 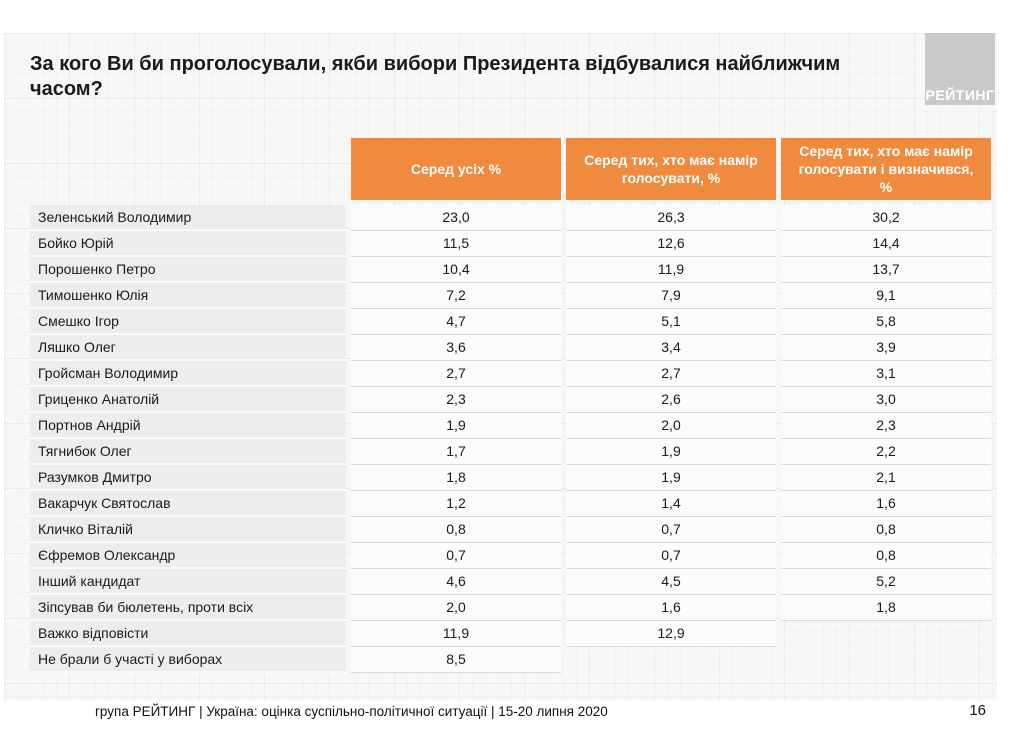 I want to click on value-cell: 7,2, so click(x=456, y=296).